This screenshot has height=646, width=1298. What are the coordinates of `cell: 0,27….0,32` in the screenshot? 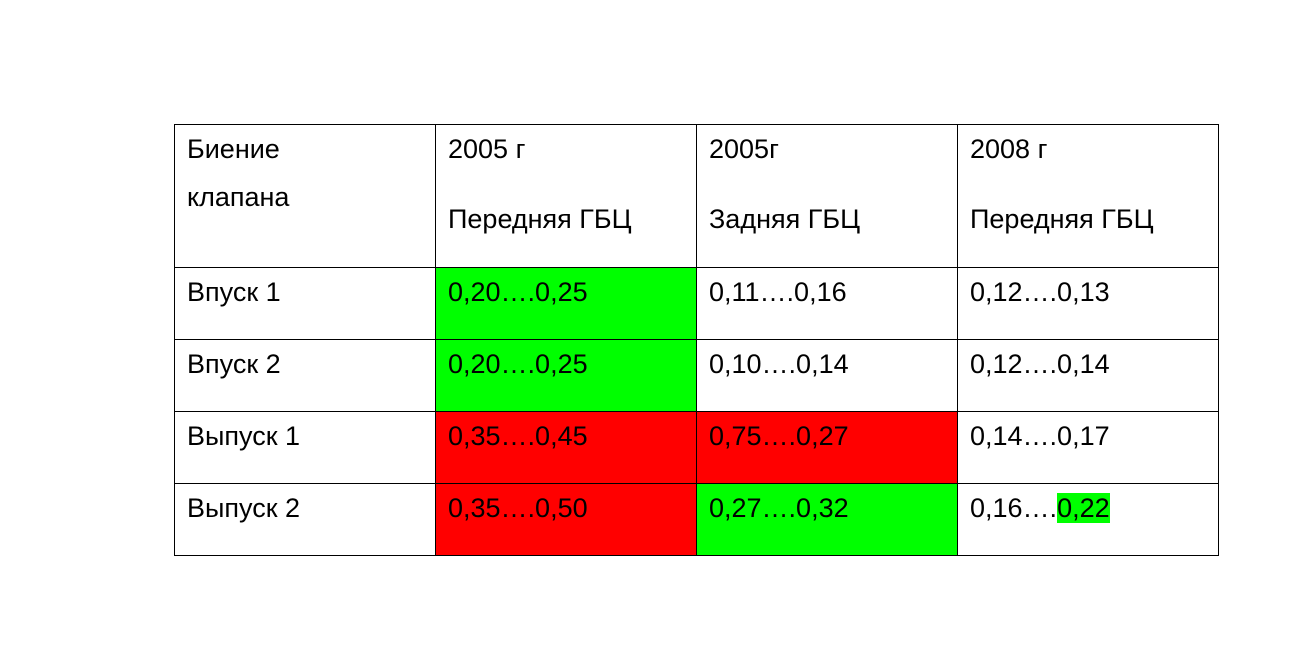 It's located at (827, 519).